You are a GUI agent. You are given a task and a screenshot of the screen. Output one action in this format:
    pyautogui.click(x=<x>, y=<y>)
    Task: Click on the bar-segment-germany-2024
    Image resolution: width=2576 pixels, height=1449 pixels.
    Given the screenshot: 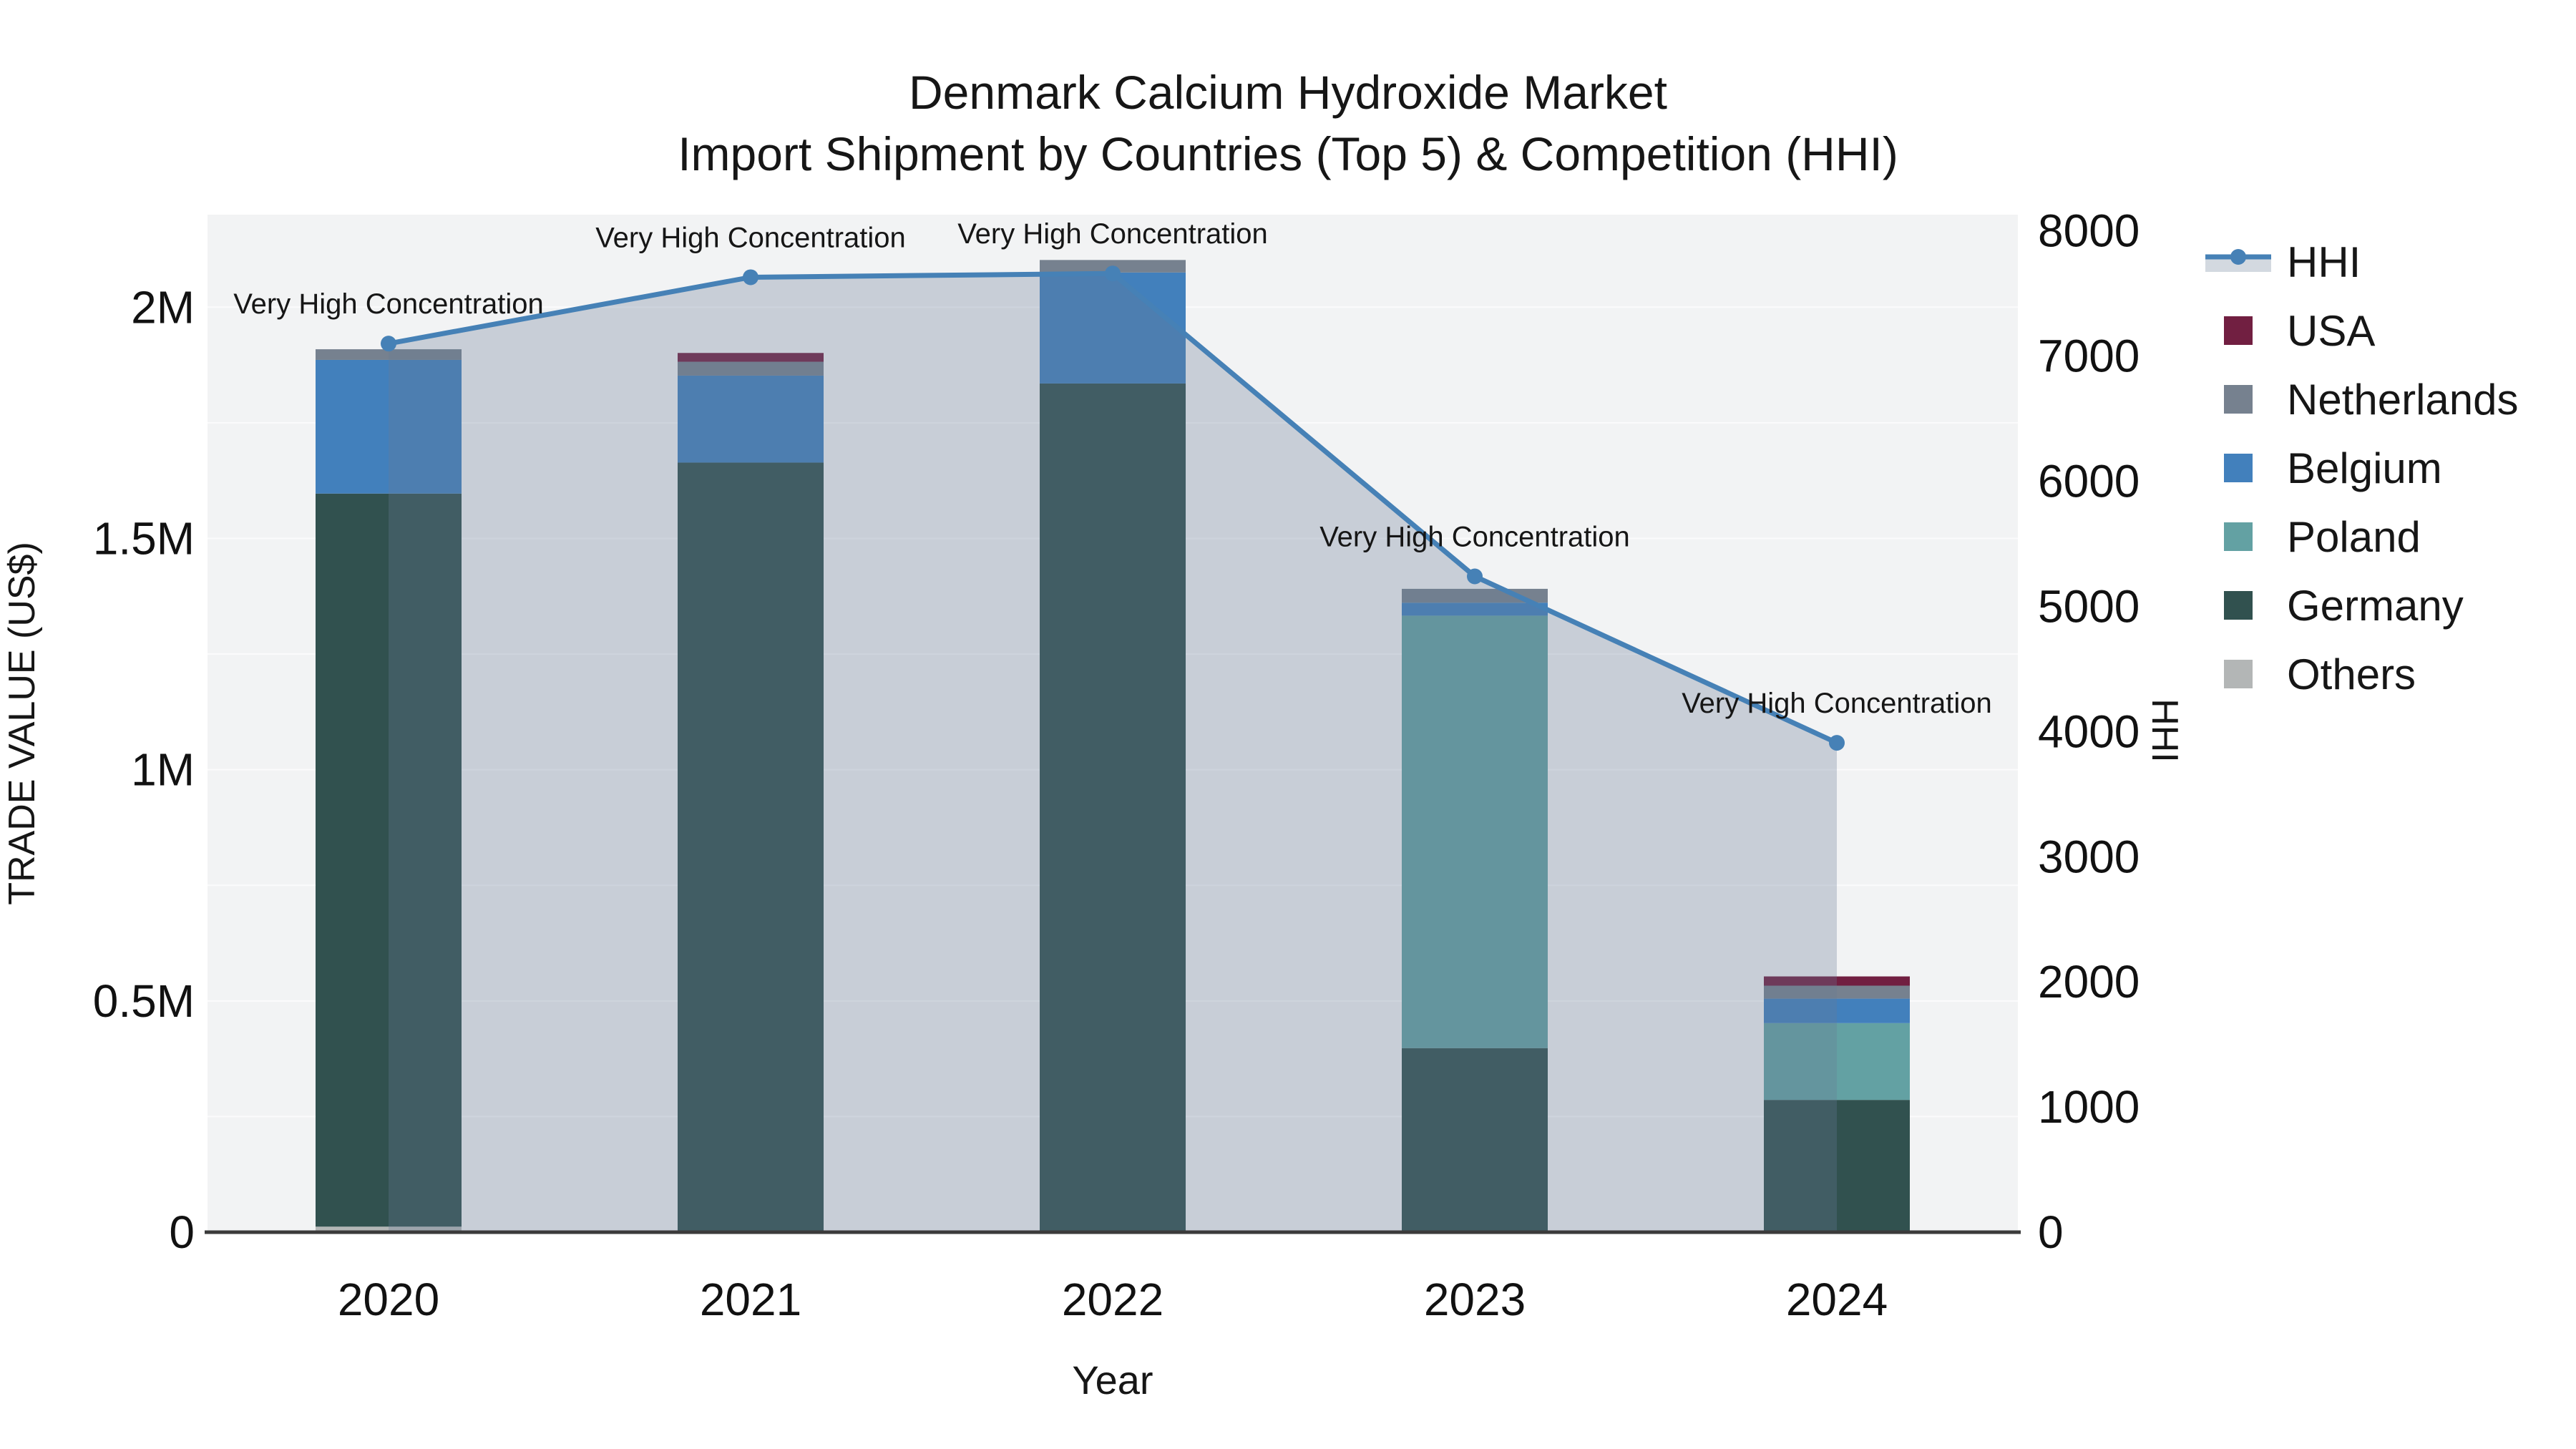 What is the action you would take?
    pyautogui.click(x=1837, y=1166)
    